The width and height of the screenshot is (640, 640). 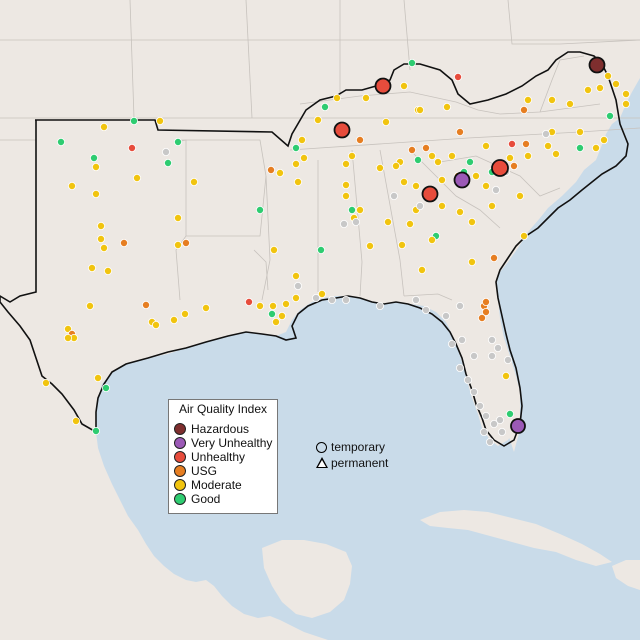 What do you see at coordinates (597, 65) in the screenshot?
I see `monitor-point-large-hazardous` at bounding box center [597, 65].